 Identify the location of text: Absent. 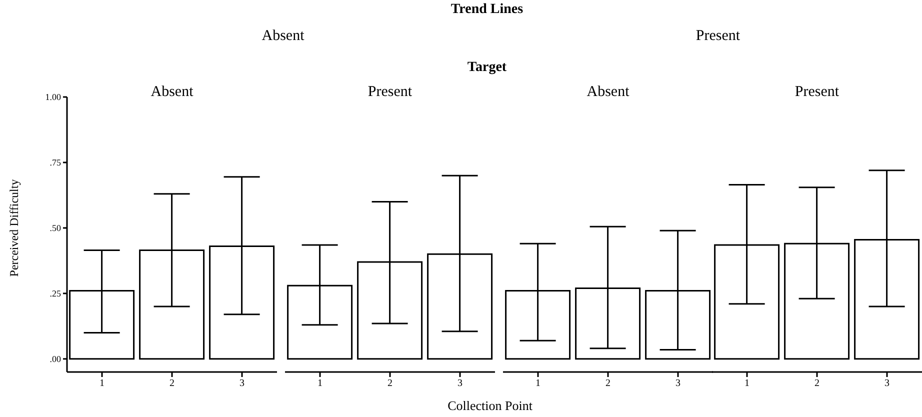
(283, 36).